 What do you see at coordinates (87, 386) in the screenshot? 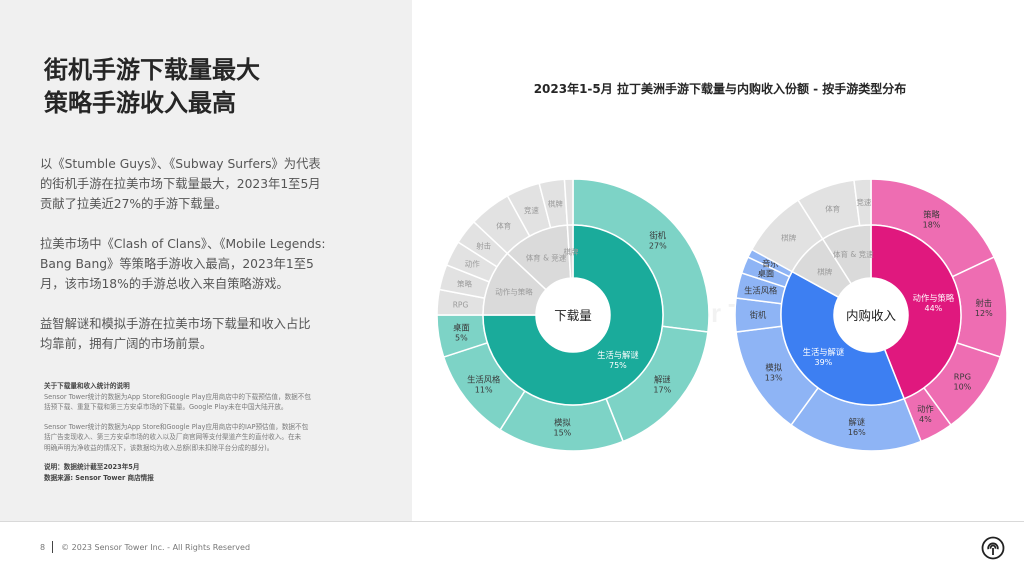
I see `note-title: 关于下载量和收入统计的说明` at bounding box center [87, 386].